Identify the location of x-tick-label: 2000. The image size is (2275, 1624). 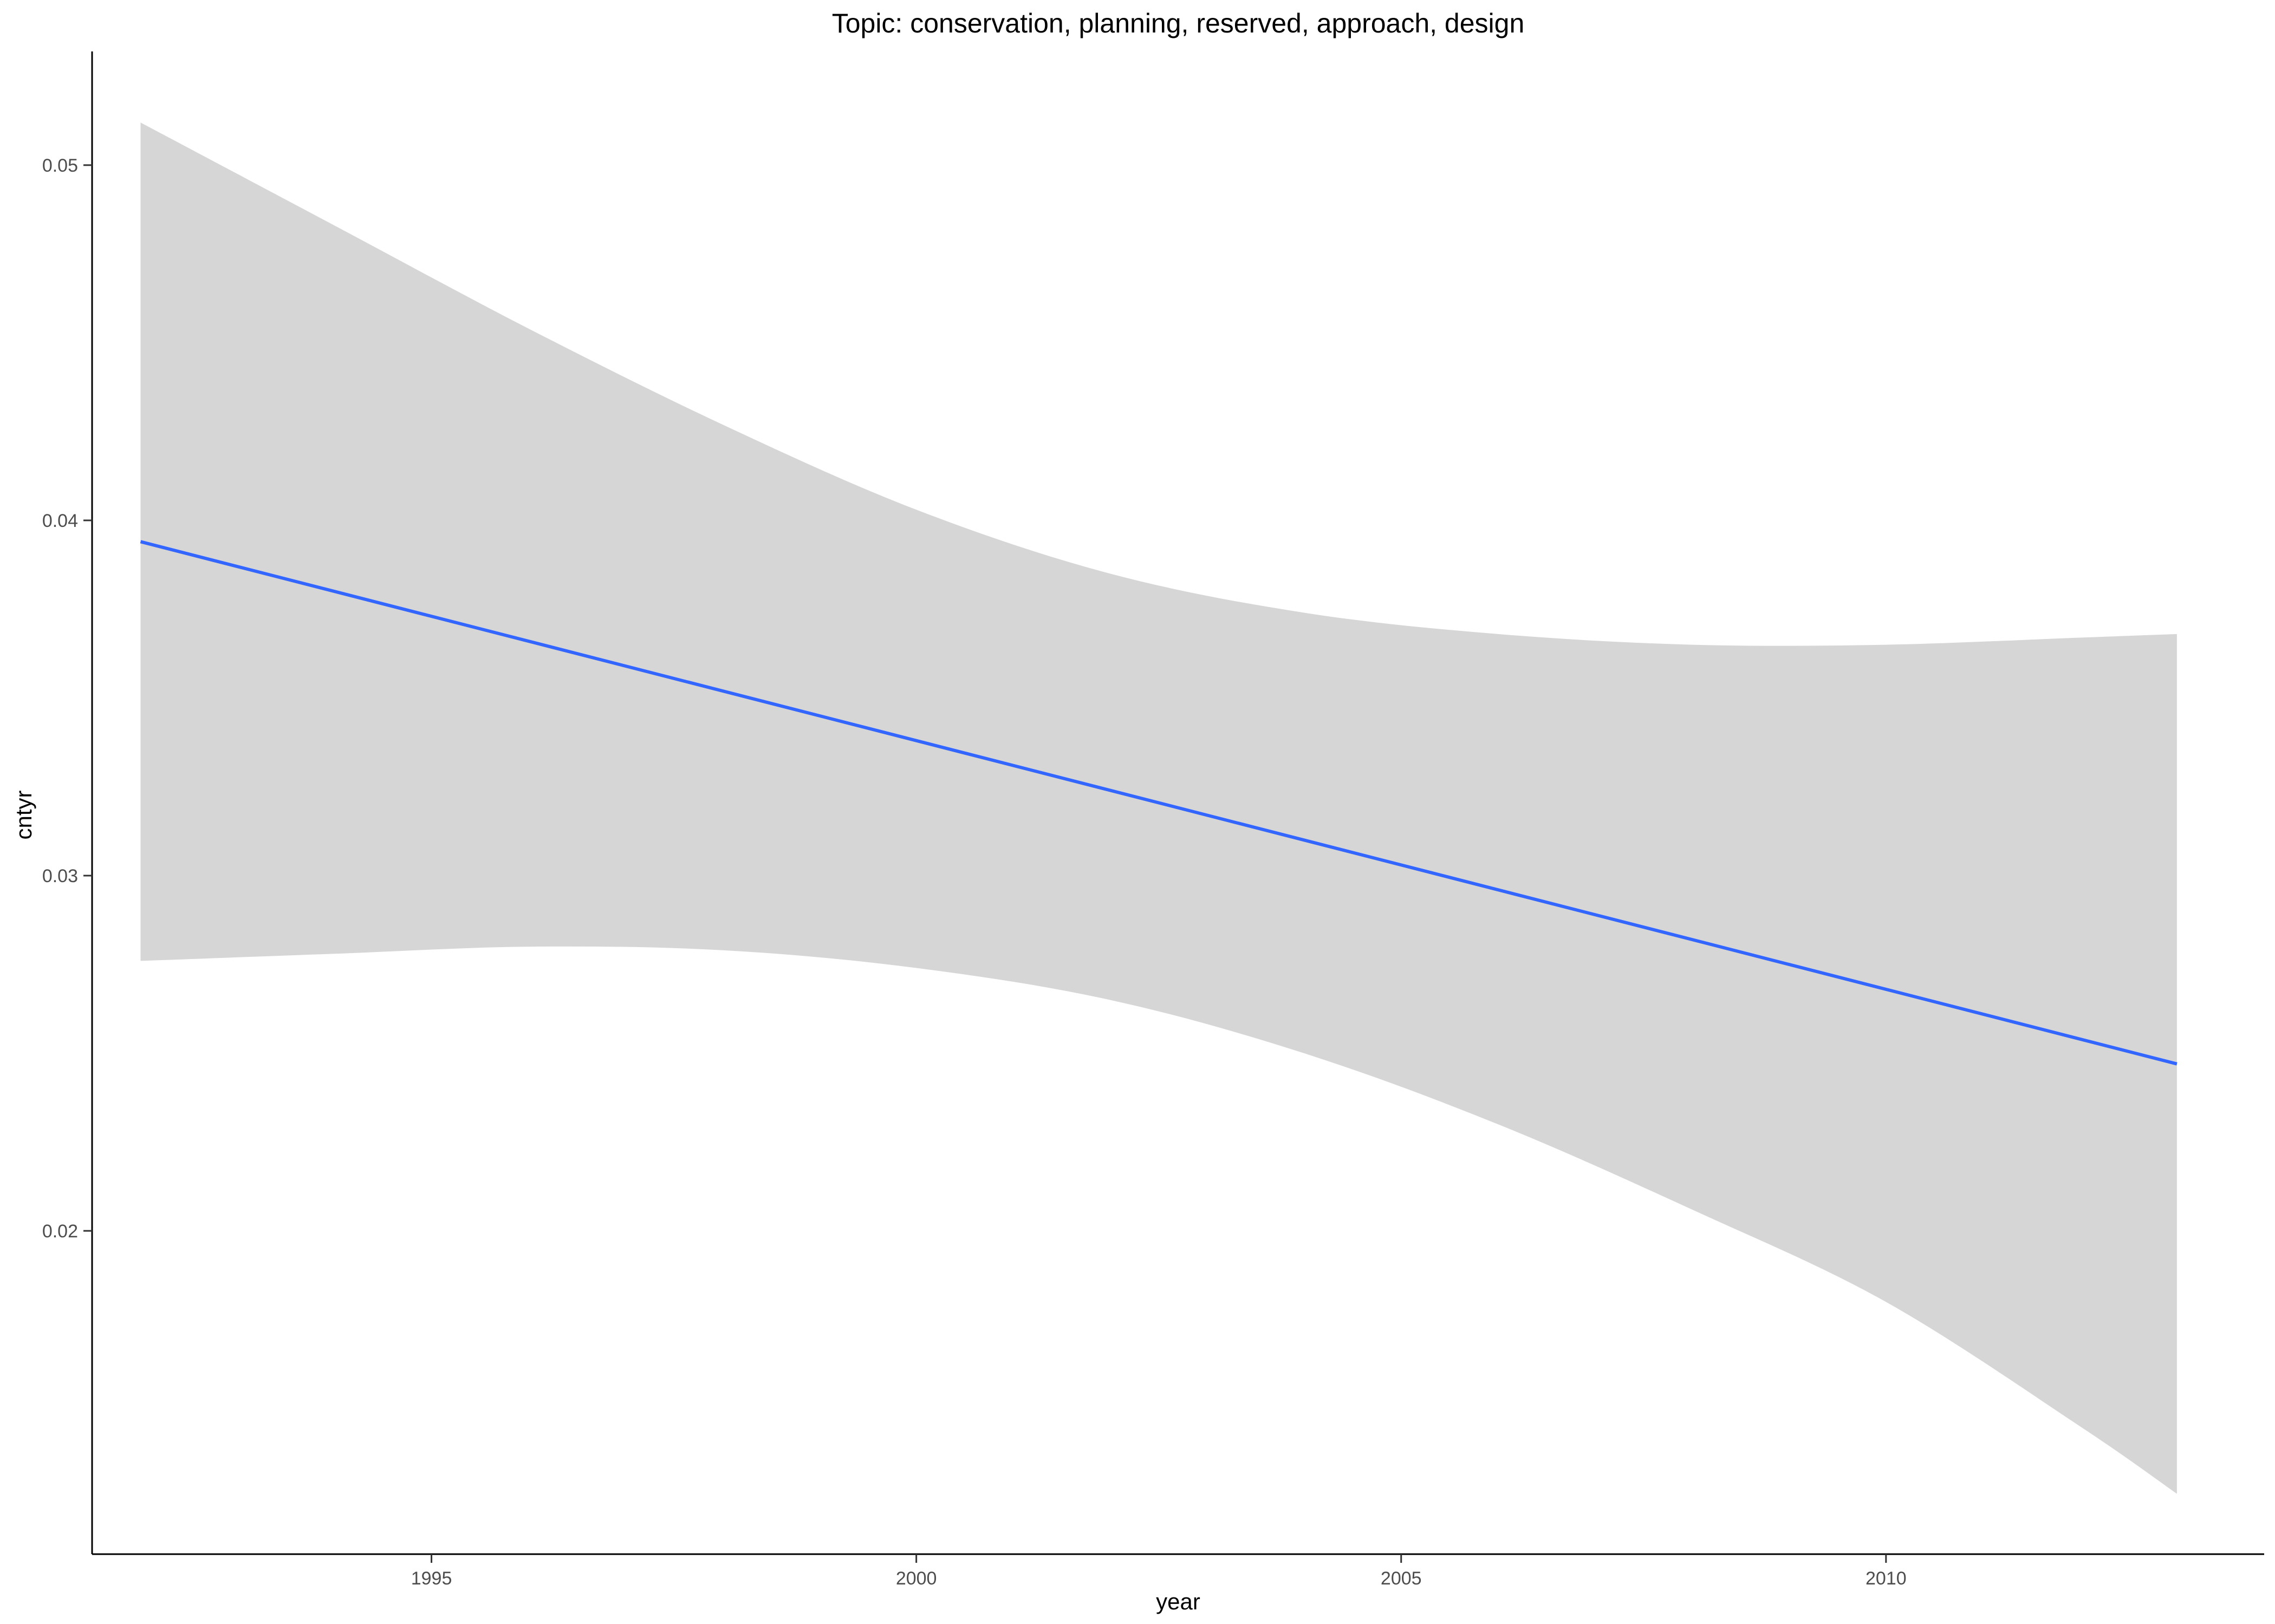
(916, 1578).